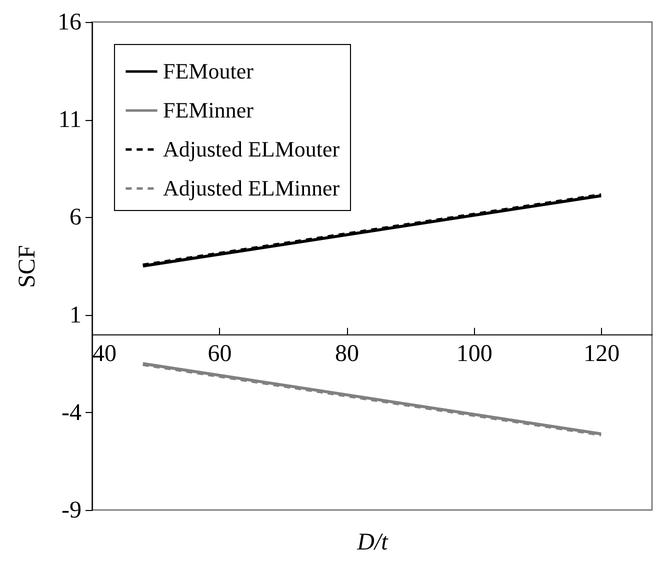  Describe the element at coordinates (251, 188) in the screenshot. I see `legend-label: Adjusted ELMinner` at that location.